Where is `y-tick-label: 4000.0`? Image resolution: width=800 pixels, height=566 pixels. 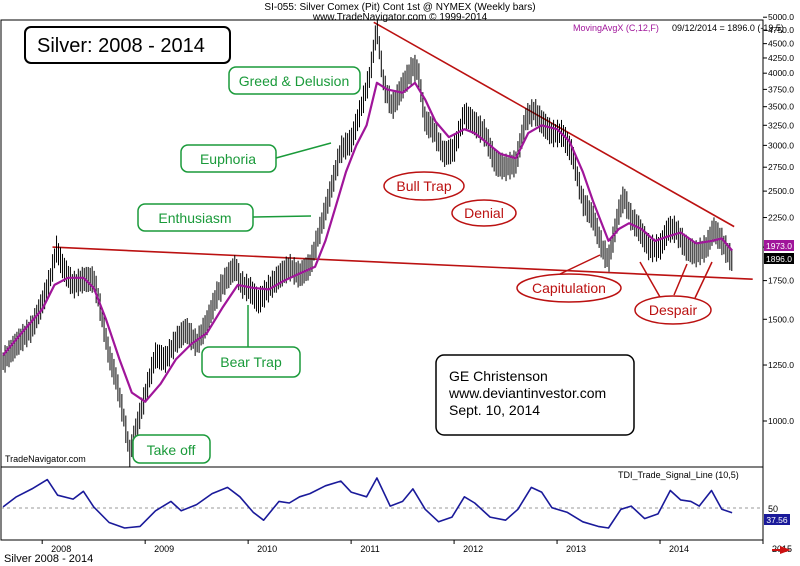 y-tick-label: 4000.0 is located at coordinates (781, 73).